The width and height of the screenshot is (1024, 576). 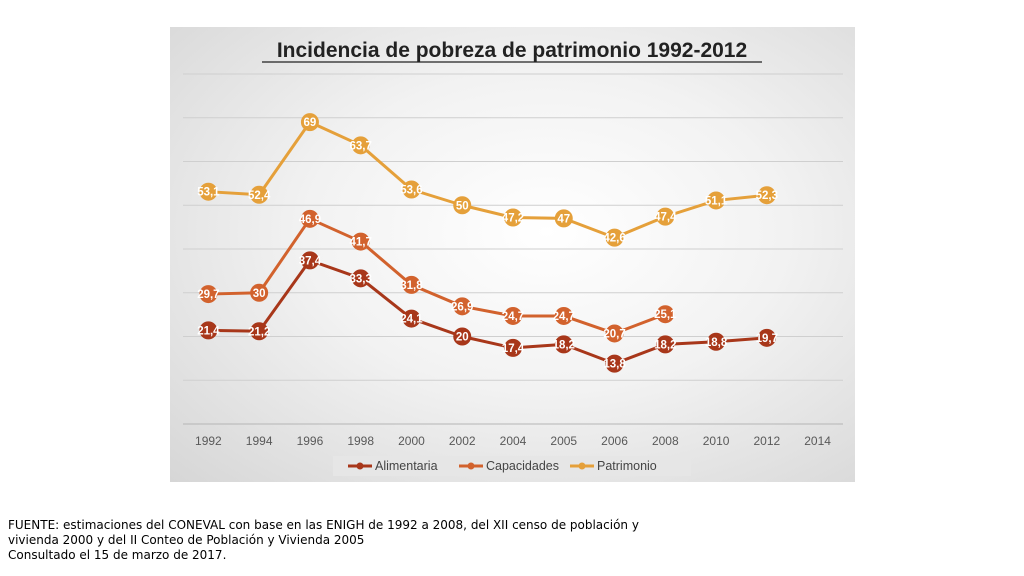 I want to click on data-label: 26,9, so click(x=462, y=307).